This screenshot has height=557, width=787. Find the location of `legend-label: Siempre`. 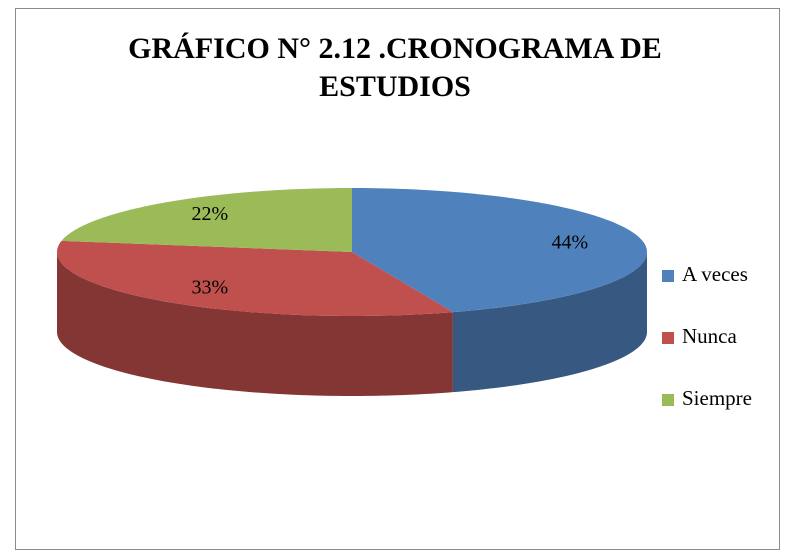

legend-label: Siempre is located at coordinates (717, 398).